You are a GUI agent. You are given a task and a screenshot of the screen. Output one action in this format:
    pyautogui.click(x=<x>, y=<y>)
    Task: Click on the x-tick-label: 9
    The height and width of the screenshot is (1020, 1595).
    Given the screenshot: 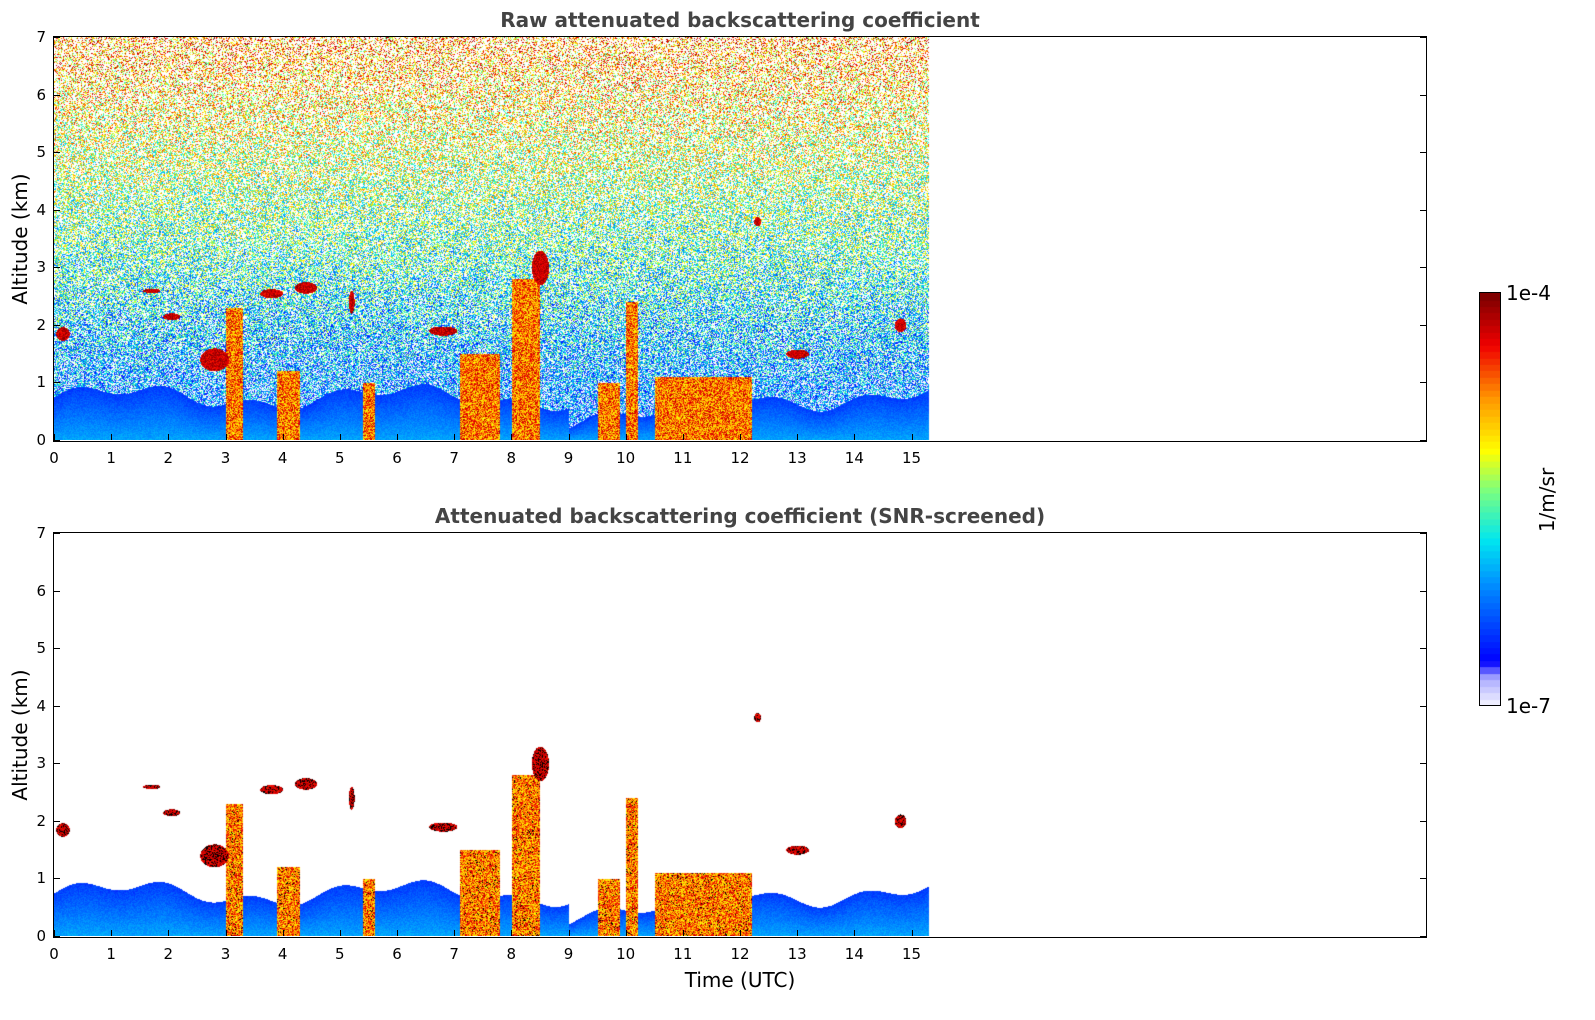 What is the action you would take?
    pyautogui.click(x=568, y=458)
    